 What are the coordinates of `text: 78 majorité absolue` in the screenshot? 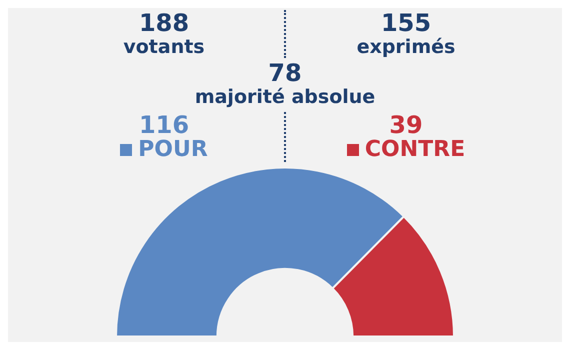 It's located at (285, 83).